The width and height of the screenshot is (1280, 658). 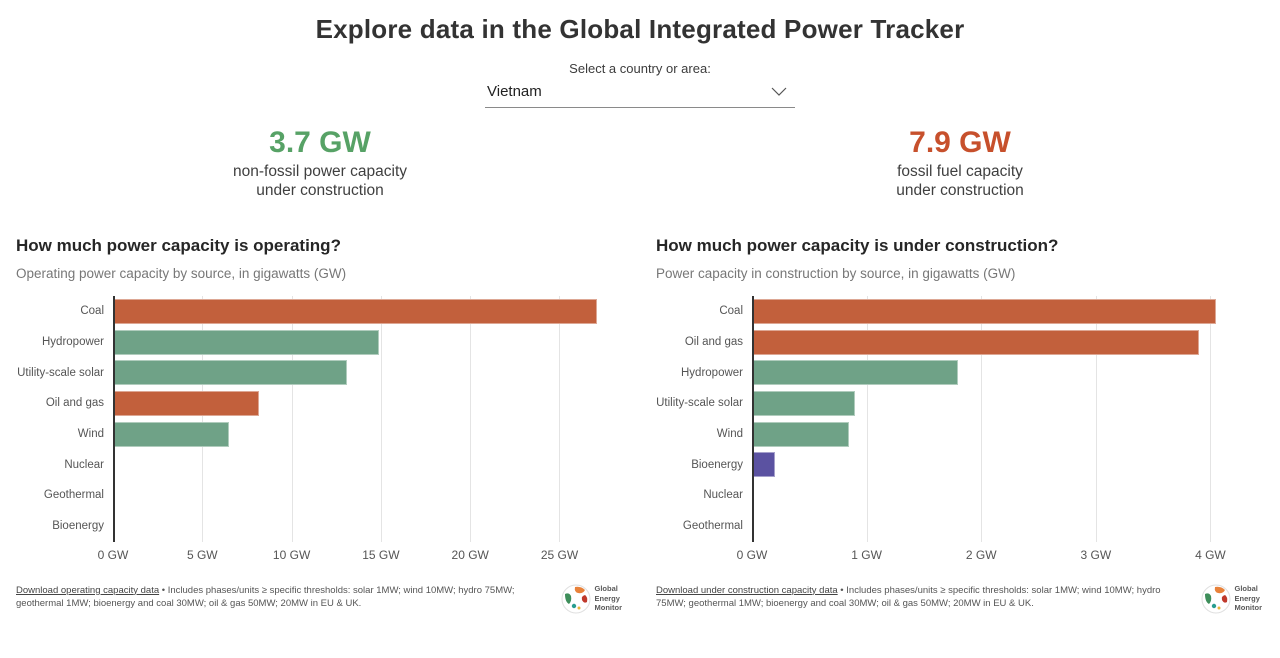 What do you see at coordinates (381, 554) in the screenshot?
I see `x-tick-label: 15 GW` at bounding box center [381, 554].